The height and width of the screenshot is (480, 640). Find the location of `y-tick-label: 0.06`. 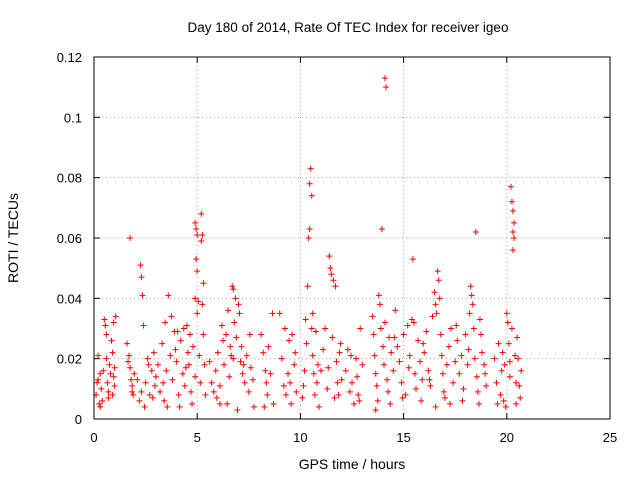

y-tick-label: 0.06 is located at coordinates (69, 238).